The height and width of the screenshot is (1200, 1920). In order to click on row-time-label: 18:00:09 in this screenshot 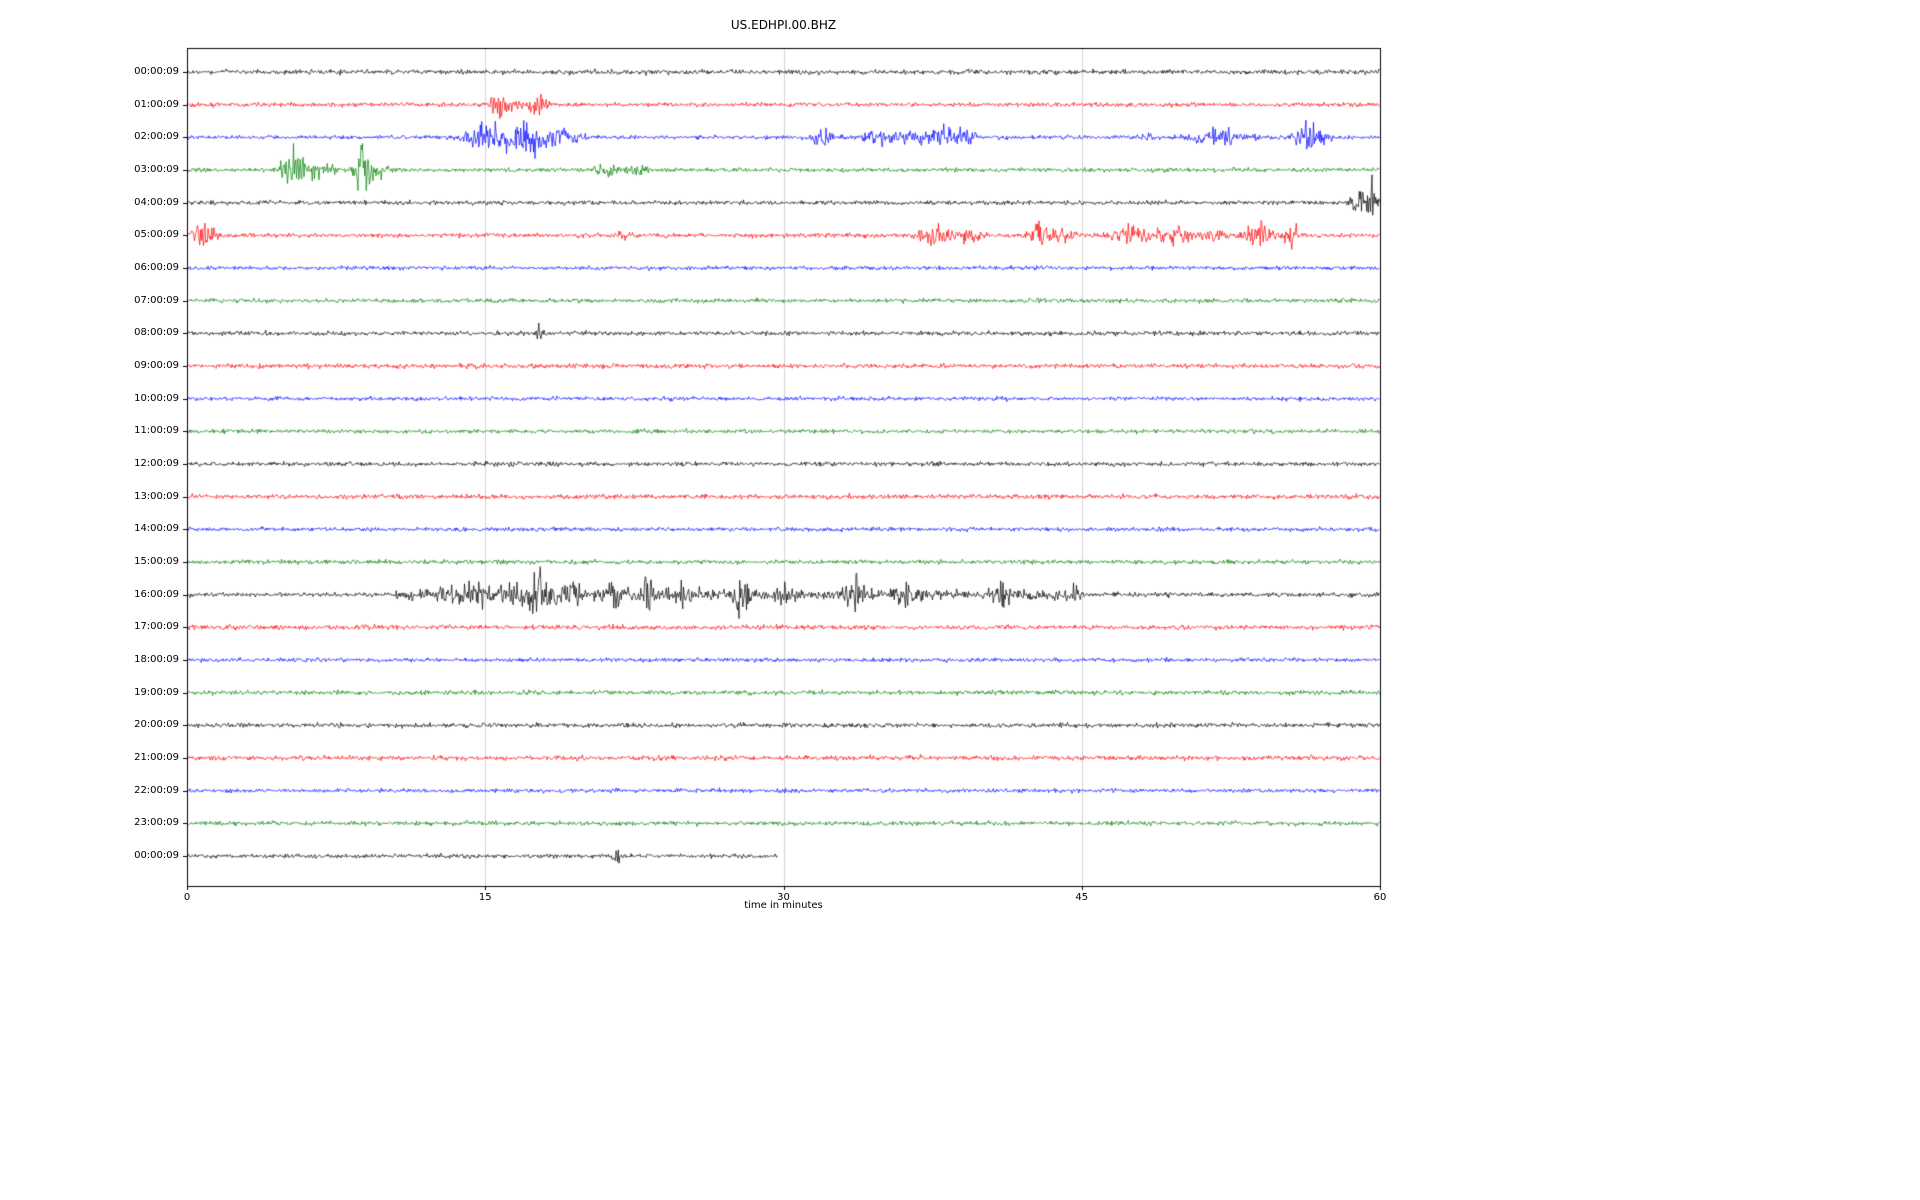, I will do `click(156, 659)`.